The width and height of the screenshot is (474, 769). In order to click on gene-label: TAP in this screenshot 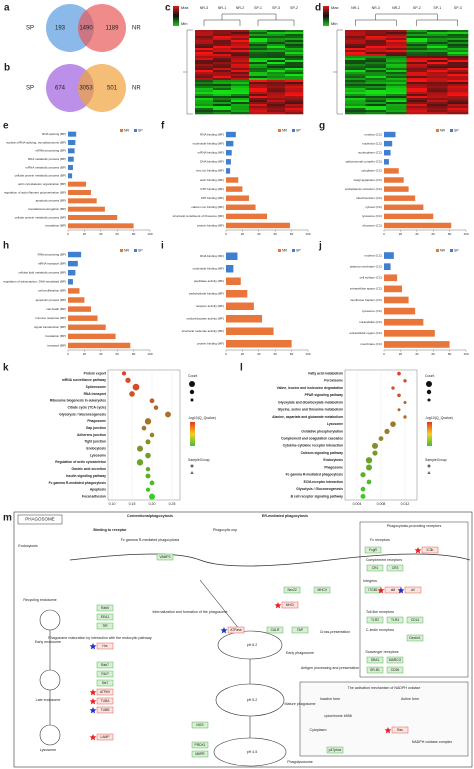, I will do `click(300, 630)`.